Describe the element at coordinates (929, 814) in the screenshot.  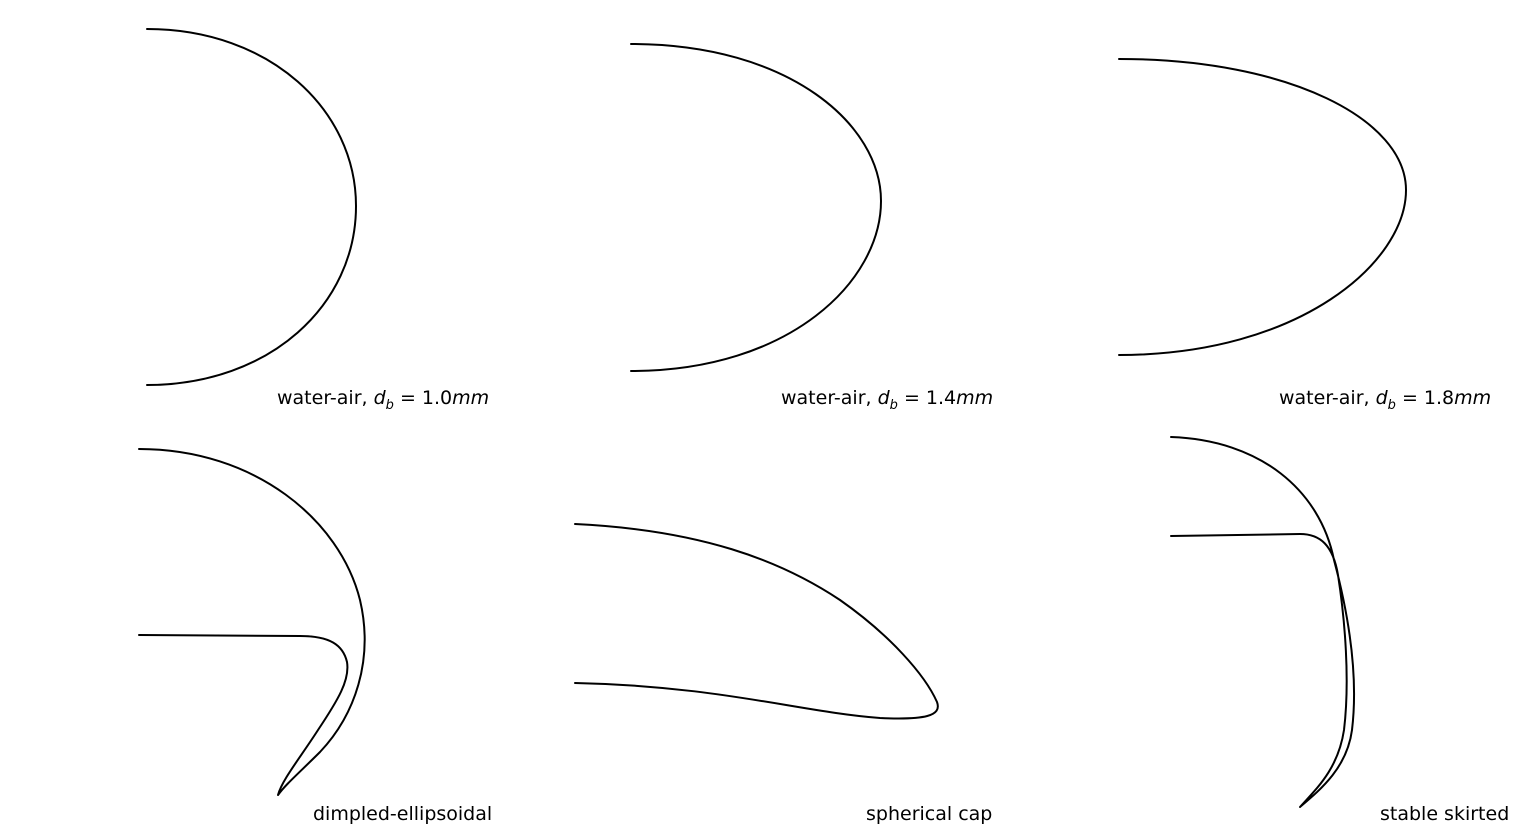
I see `caption-spherical-cap: spherical cap` at that location.